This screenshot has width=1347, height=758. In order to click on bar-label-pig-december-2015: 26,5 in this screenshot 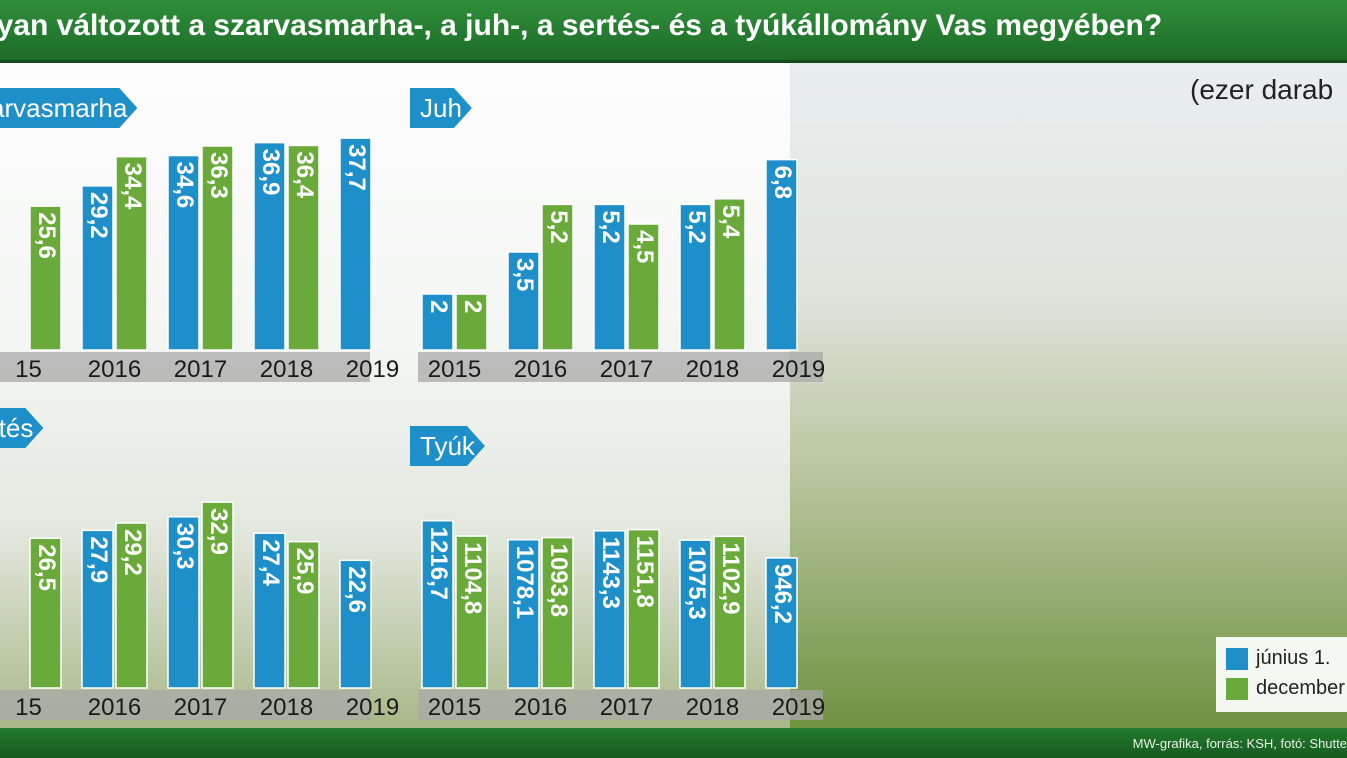, I will do `click(46, 567)`.